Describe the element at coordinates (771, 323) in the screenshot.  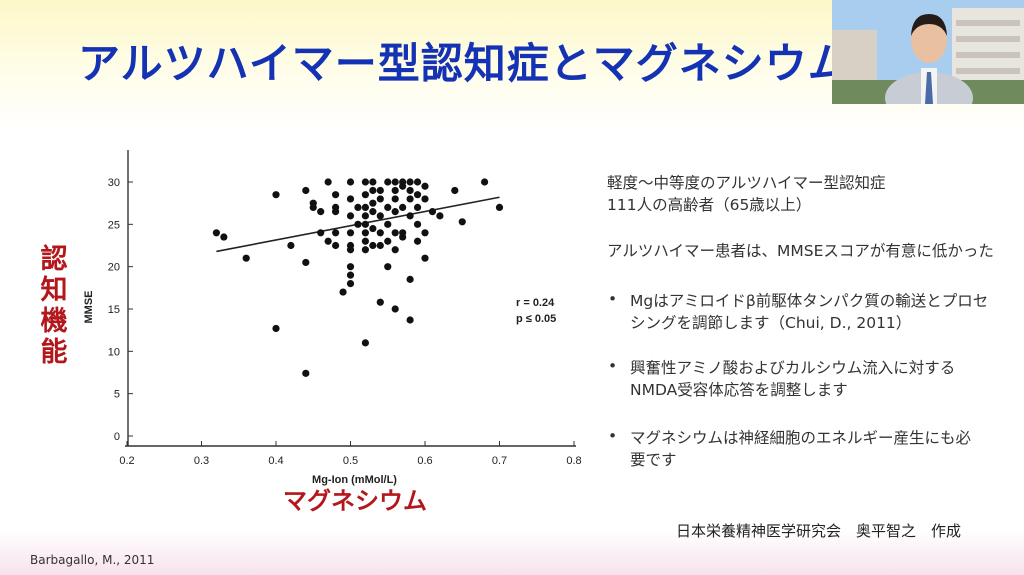
I see `bullet-1-line-2: シングを調節します（Chui, D., 2011）` at that location.